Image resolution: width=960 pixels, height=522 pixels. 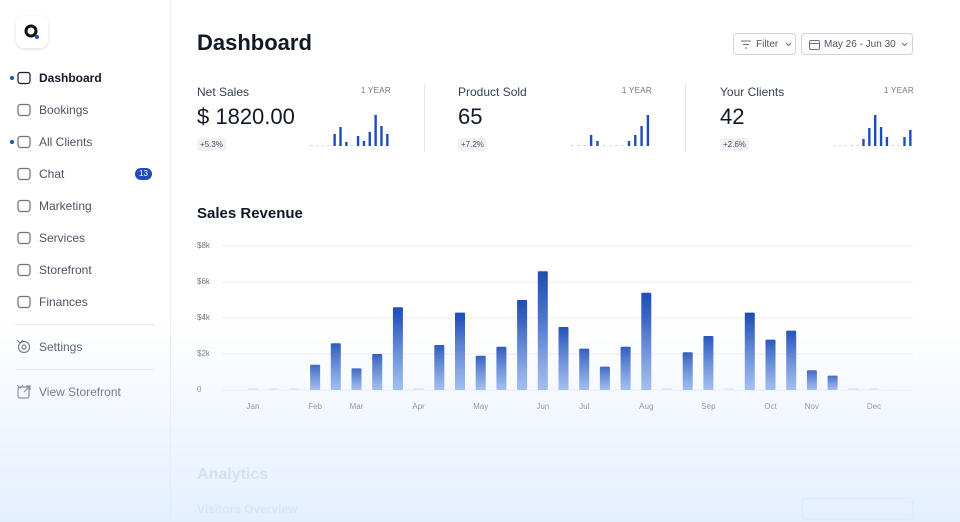 What do you see at coordinates (64, 110) in the screenshot?
I see `nav-label: Bookings` at bounding box center [64, 110].